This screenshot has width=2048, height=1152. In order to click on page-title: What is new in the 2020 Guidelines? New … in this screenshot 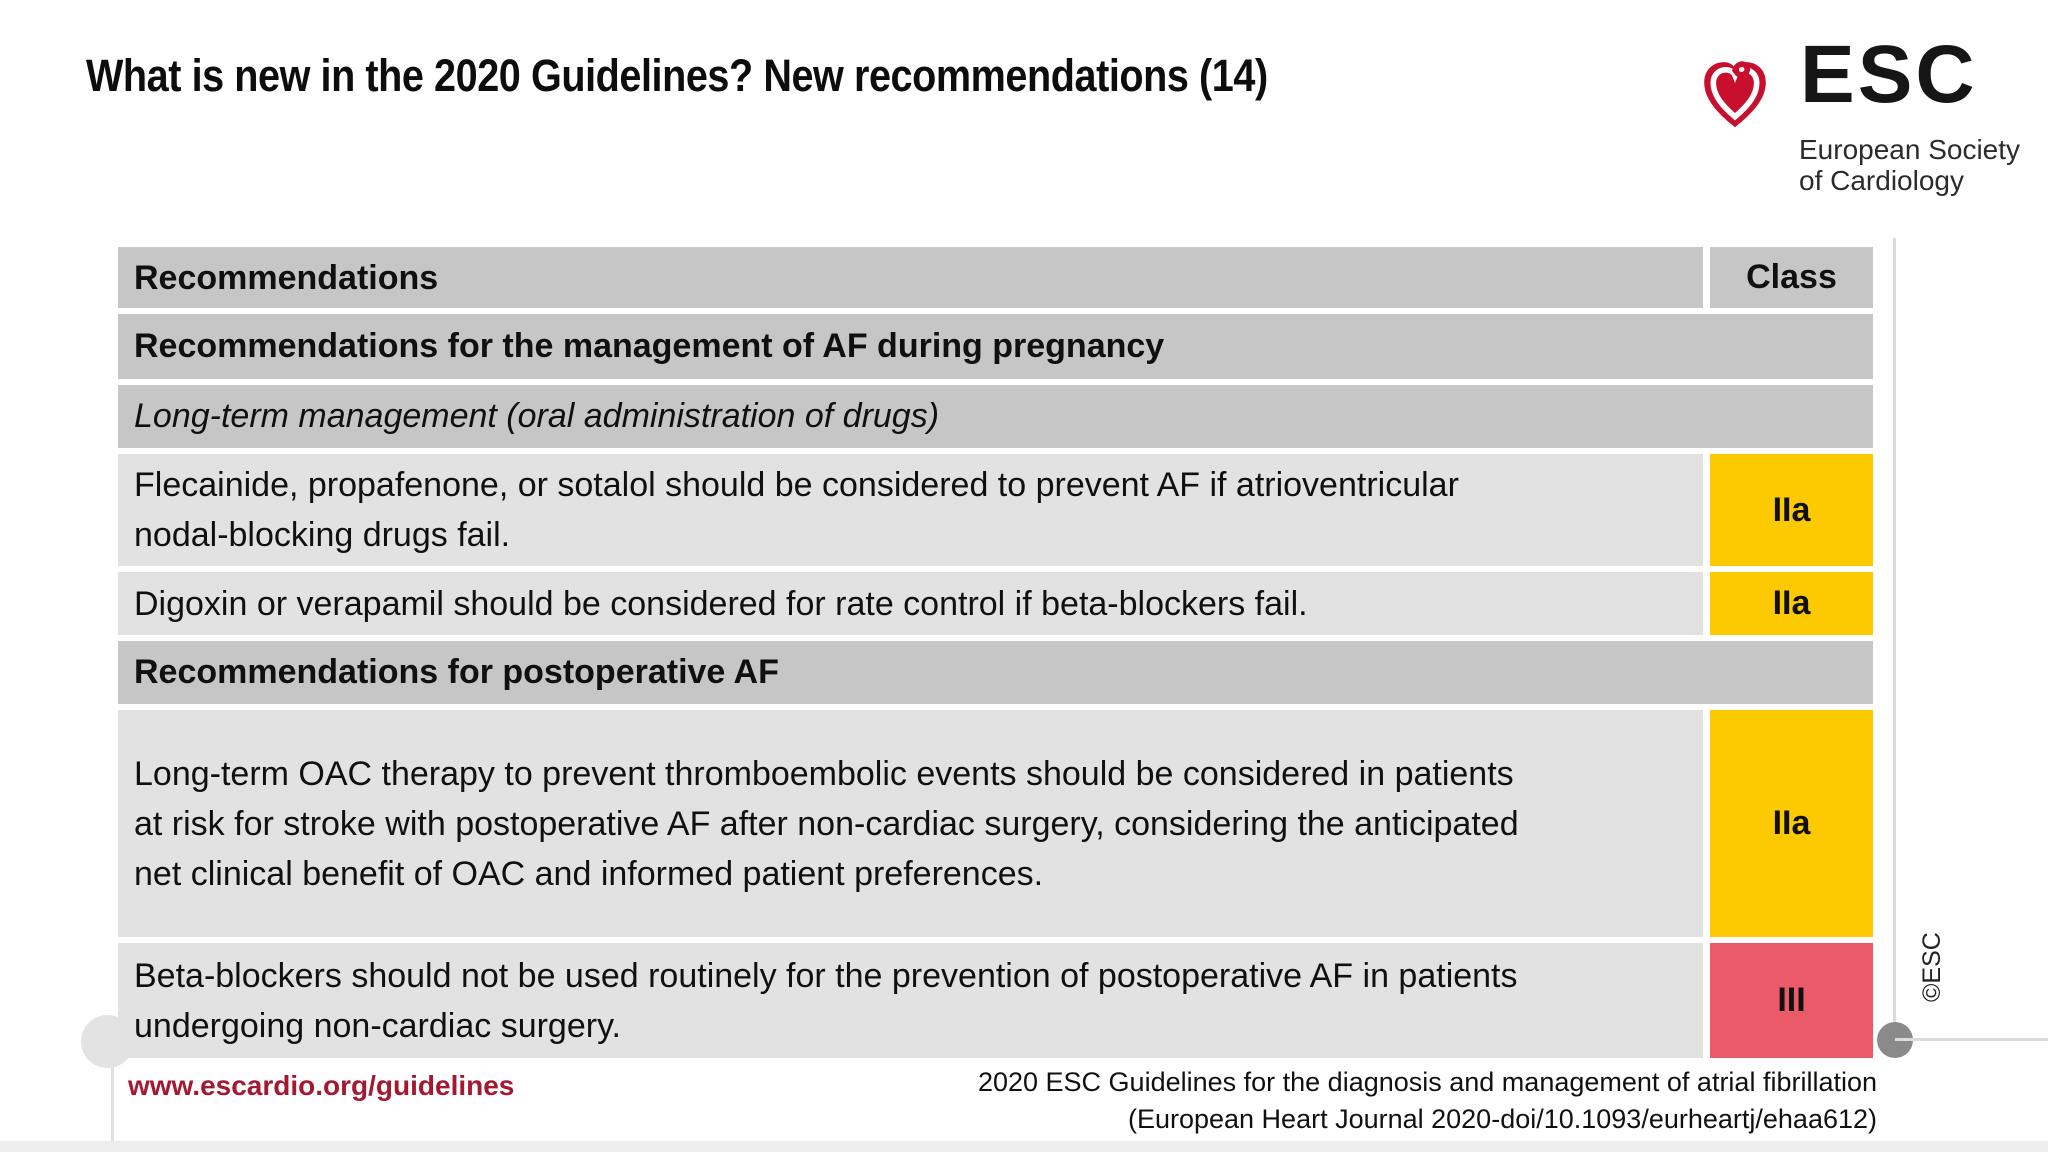, I will do `click(677, 75)`.